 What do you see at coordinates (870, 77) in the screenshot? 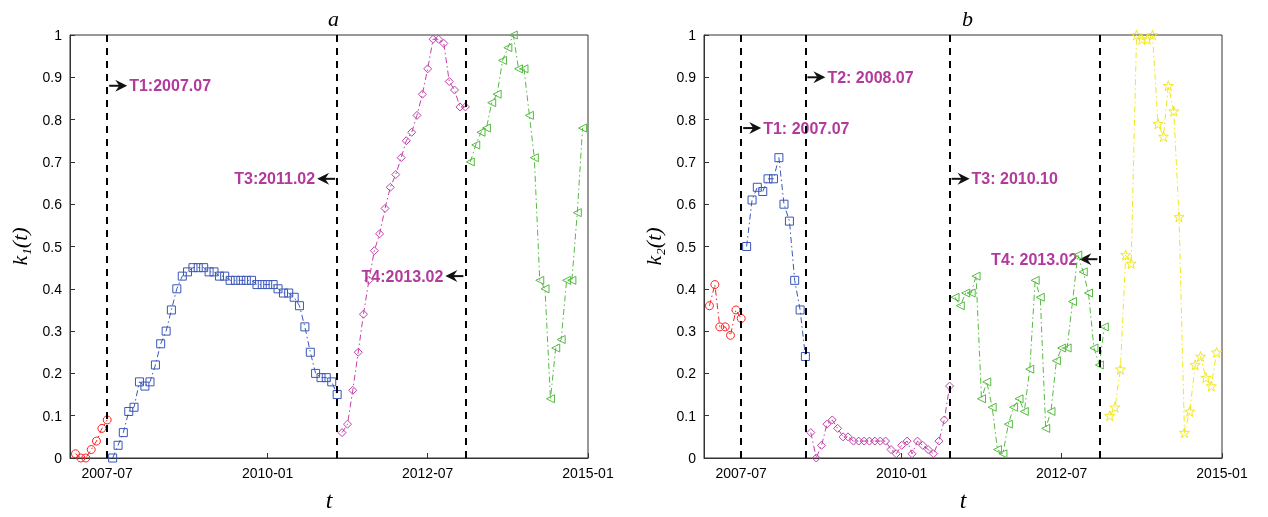
I see `annotation: T2: 2008.07` at bounding box center [870, 77].